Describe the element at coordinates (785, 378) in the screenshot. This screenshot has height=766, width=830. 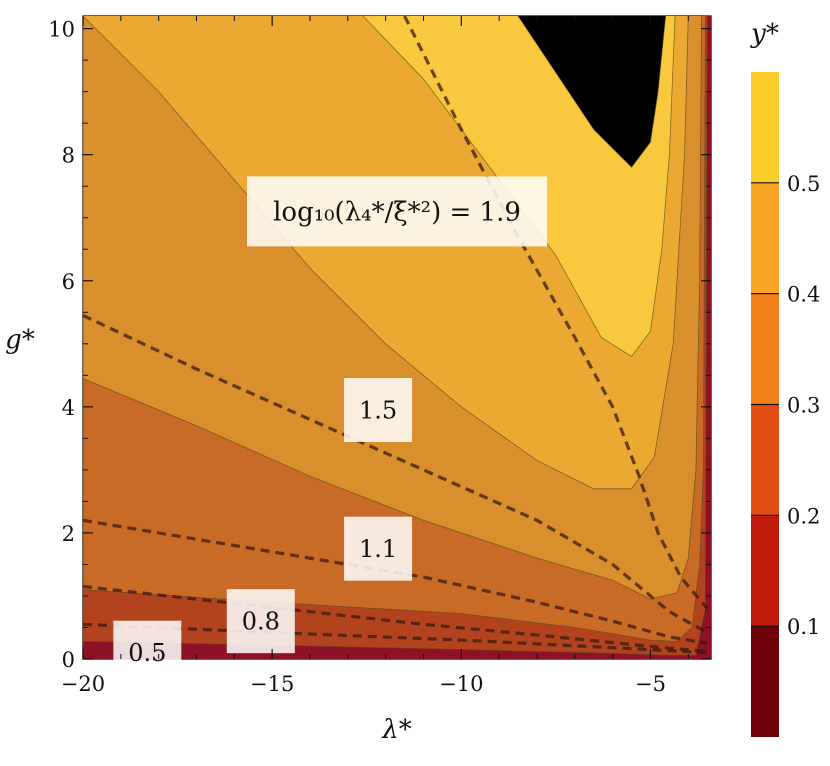
I see `colorbar: 0.1 0.2 0.3 0.4 0.5 y*` at that location.